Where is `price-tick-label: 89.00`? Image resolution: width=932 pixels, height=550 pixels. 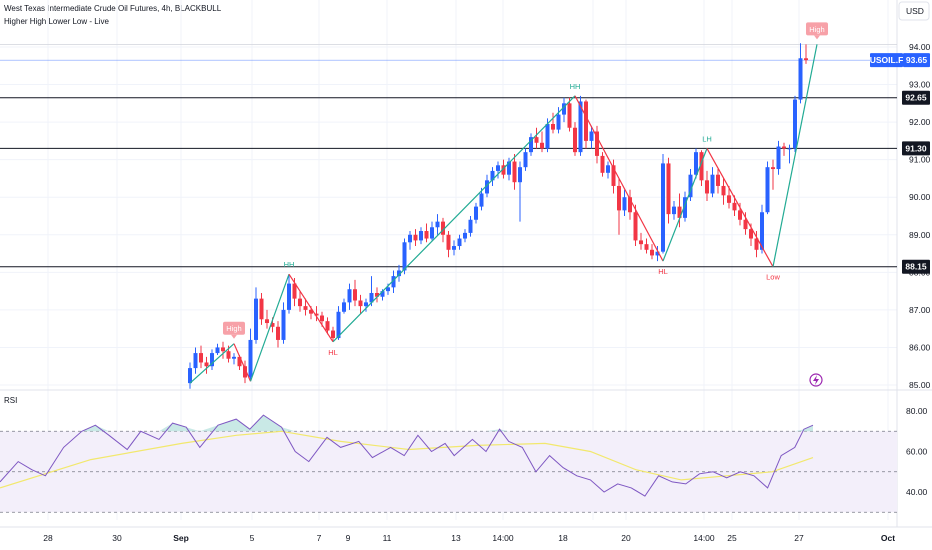 price-tick-label: 89.00 is located at coordinates (920, 235).